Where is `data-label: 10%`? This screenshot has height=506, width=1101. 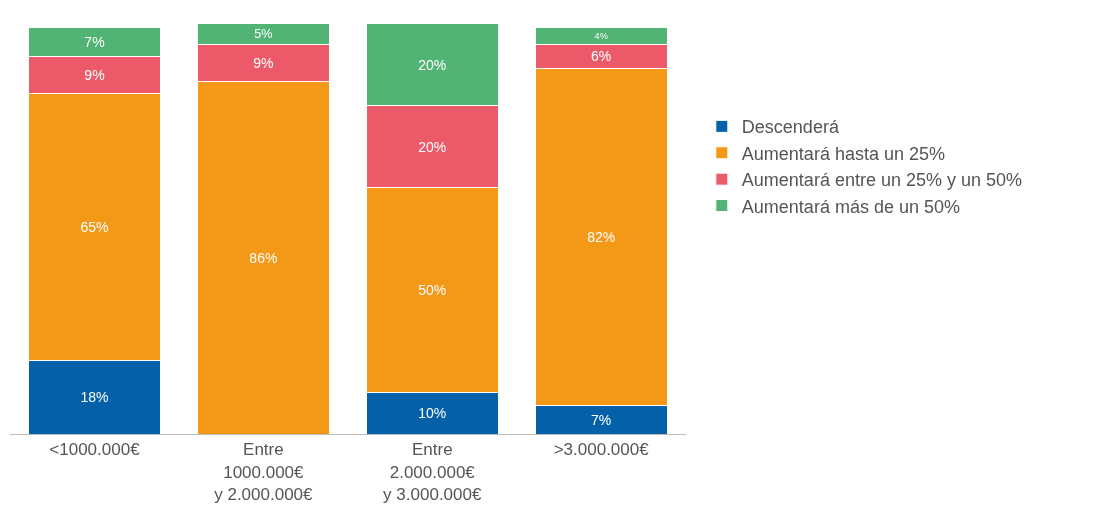 data-label: 10% is located at coordinates (432, 413).